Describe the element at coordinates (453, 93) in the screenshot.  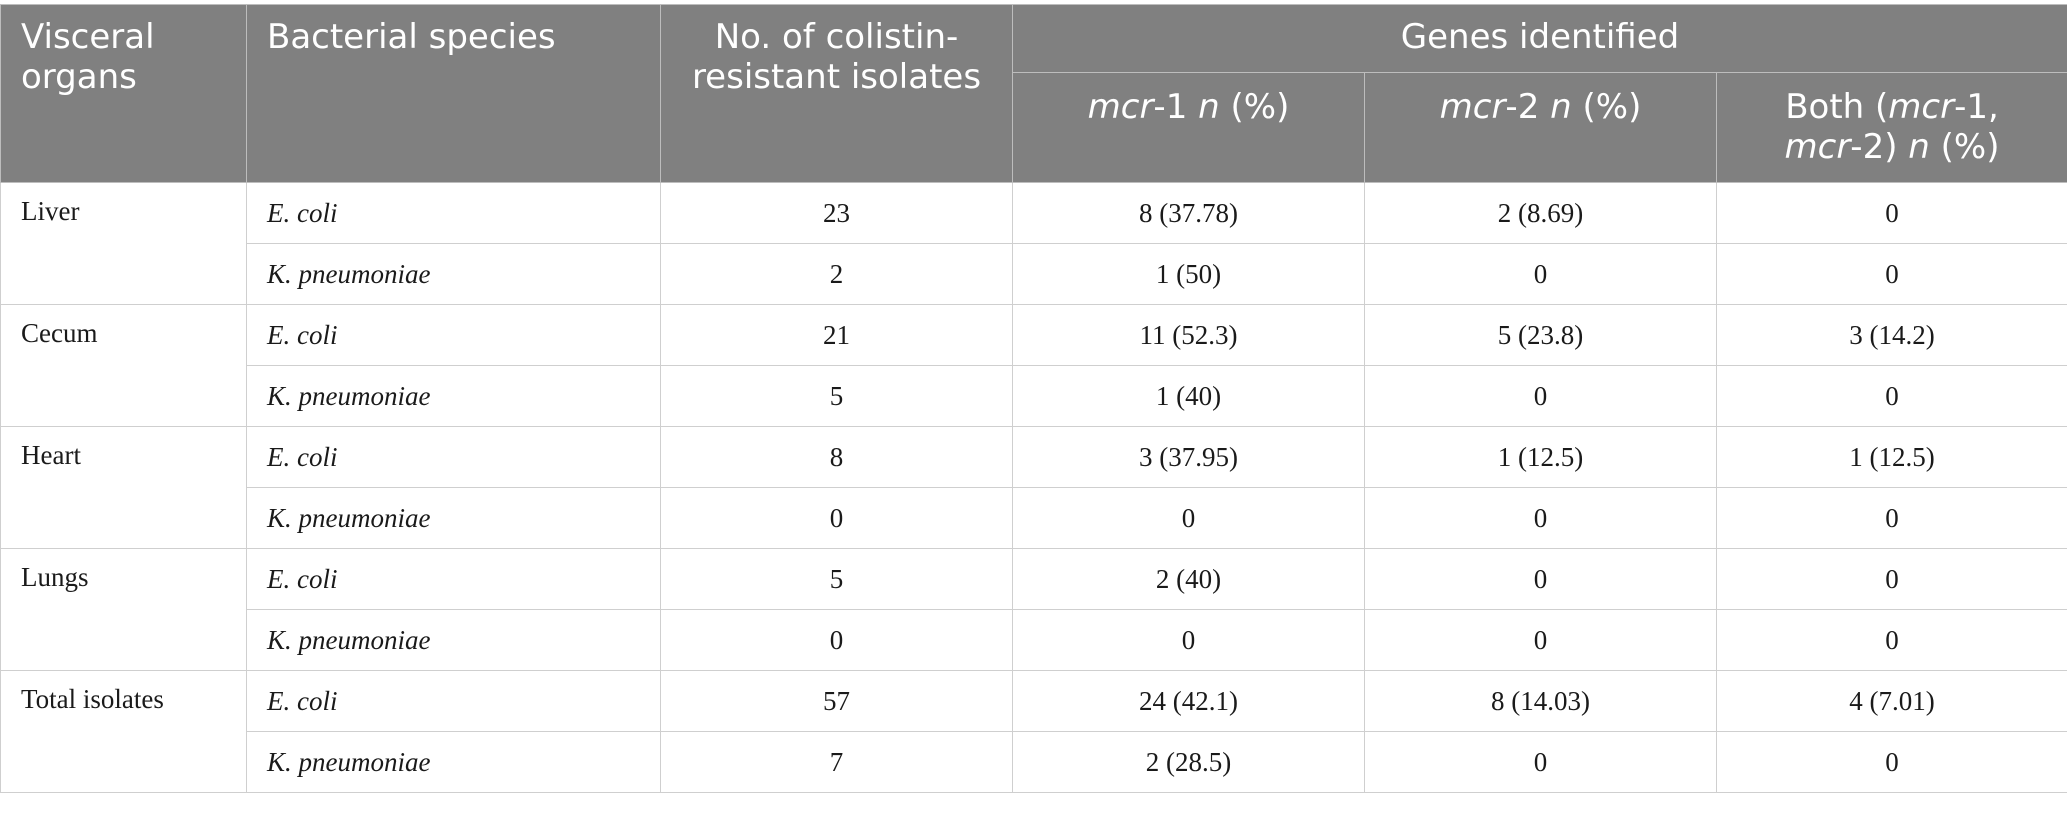
I see `header-bacterial-species: Bacterial species` at that location.